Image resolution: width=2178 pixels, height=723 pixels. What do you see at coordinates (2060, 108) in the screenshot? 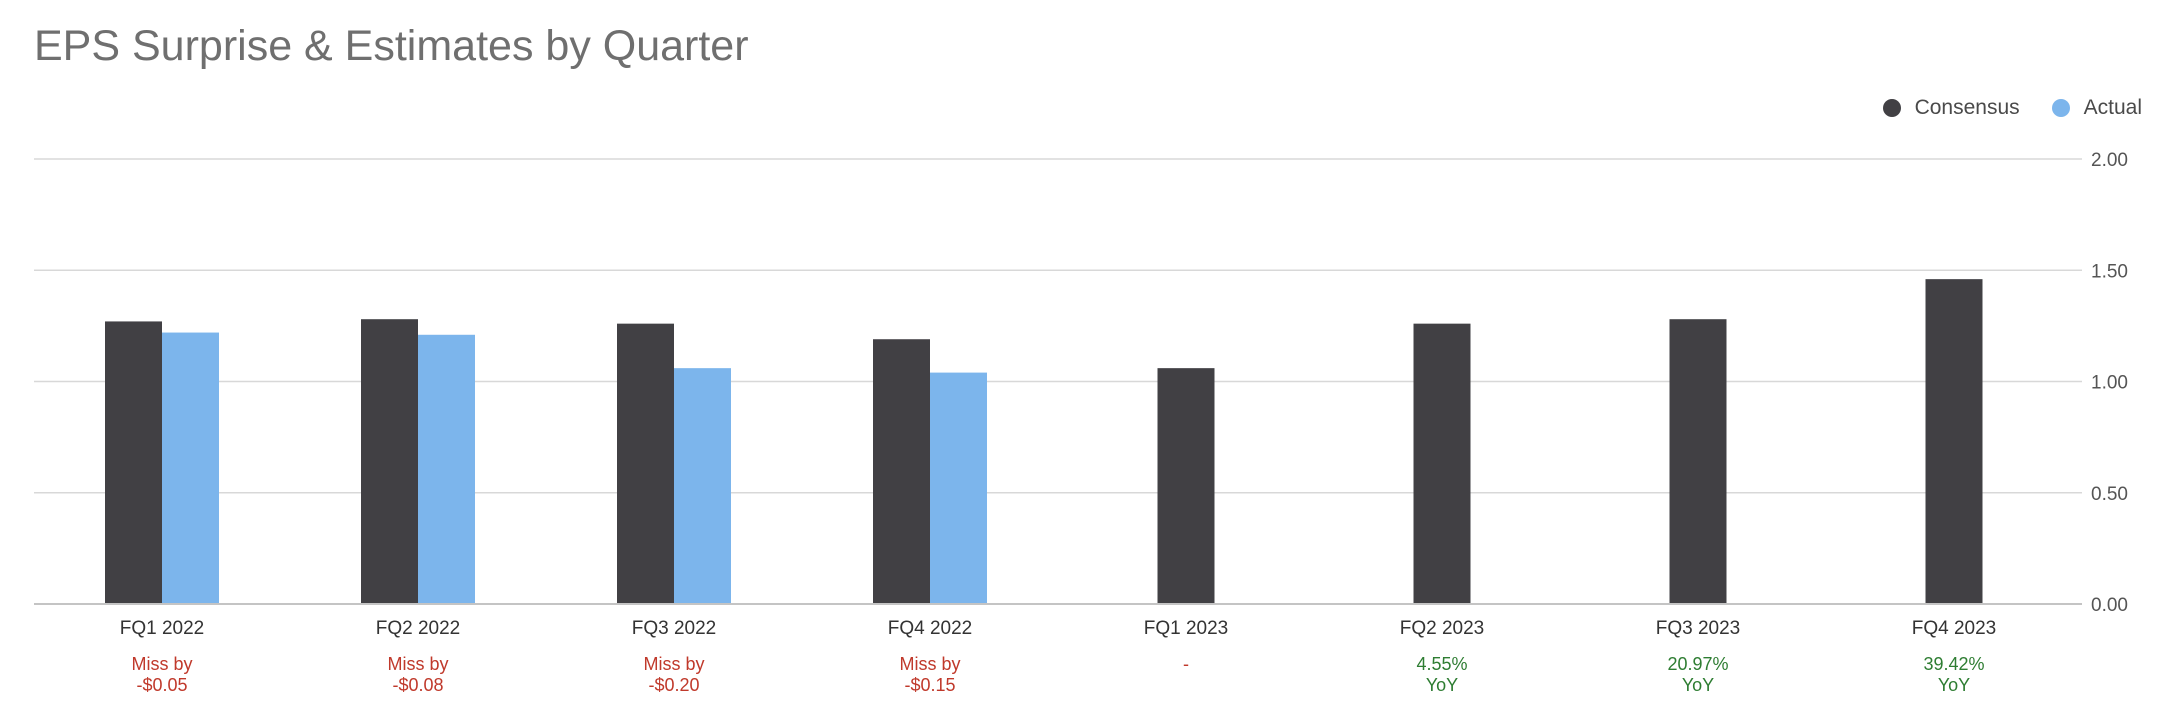
I see `legend-dot-actual-icon` at bounding box center [2060, 108].